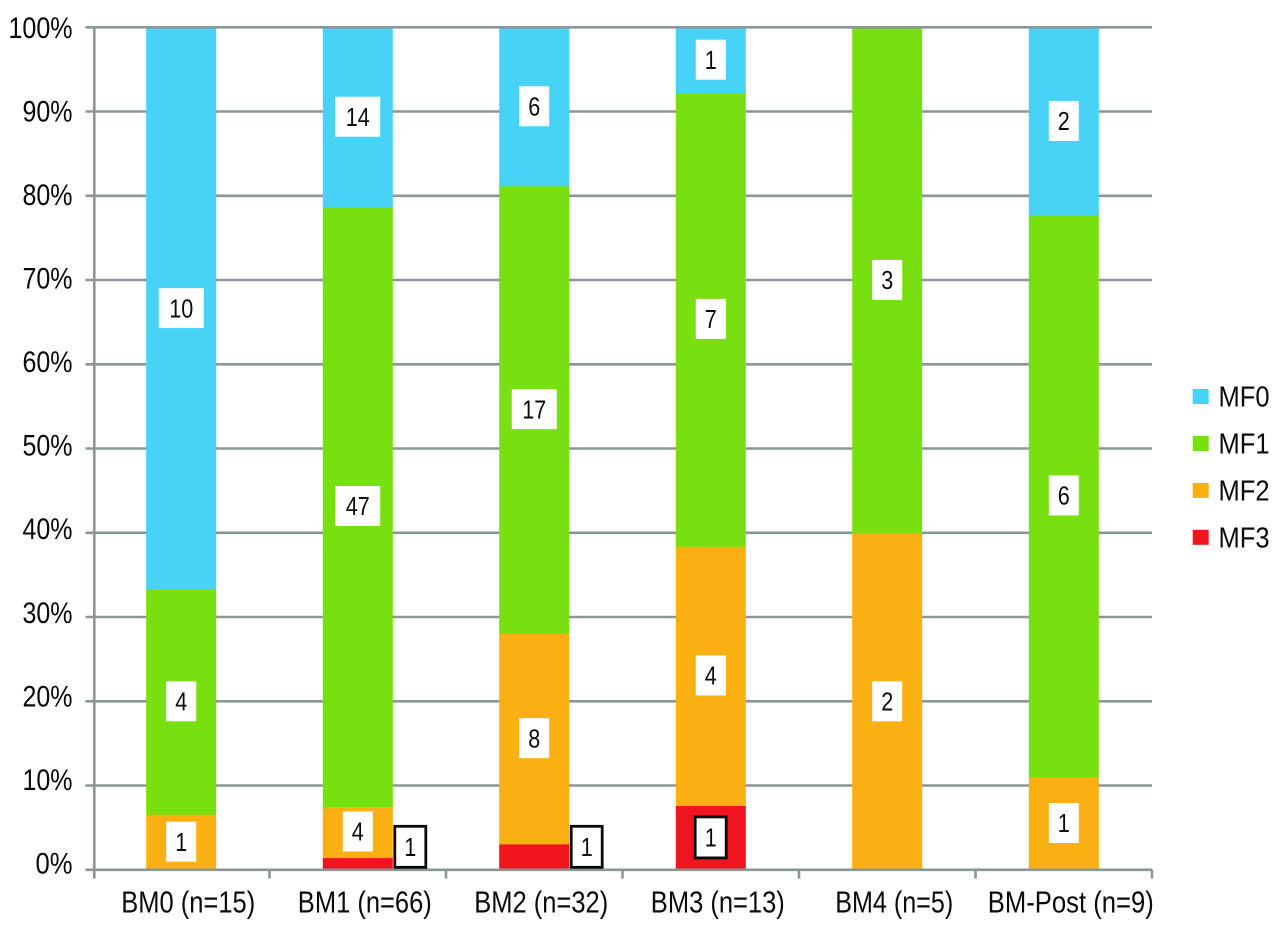  What do you see at coordinates (48, 696) in the screenshot?
I see `svg-text: 20%` at bounding box center [48, 696].